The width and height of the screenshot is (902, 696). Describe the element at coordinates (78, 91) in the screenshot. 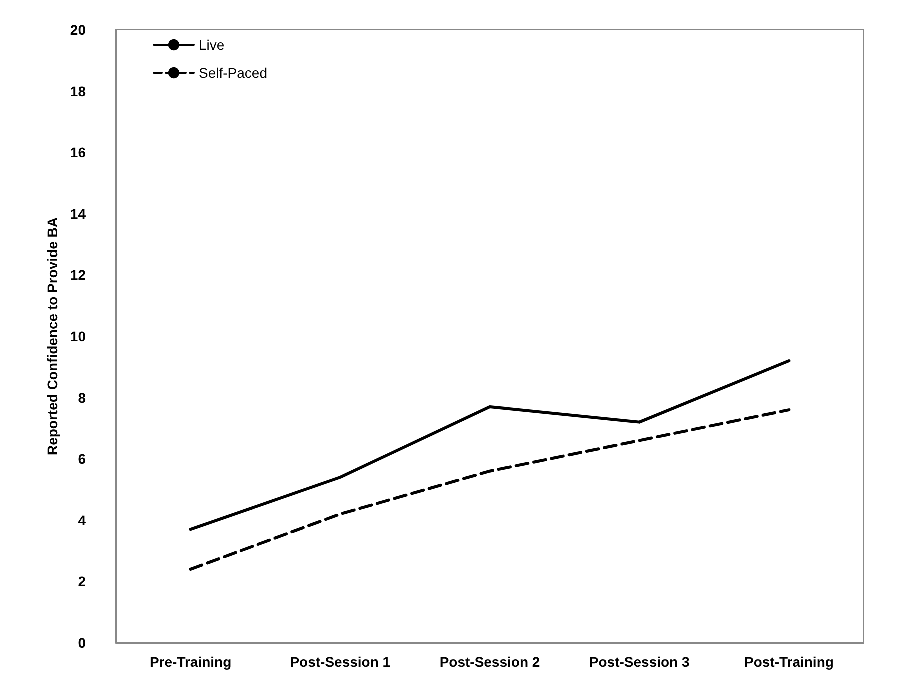

I see `y-tick-label: 18` at that location.